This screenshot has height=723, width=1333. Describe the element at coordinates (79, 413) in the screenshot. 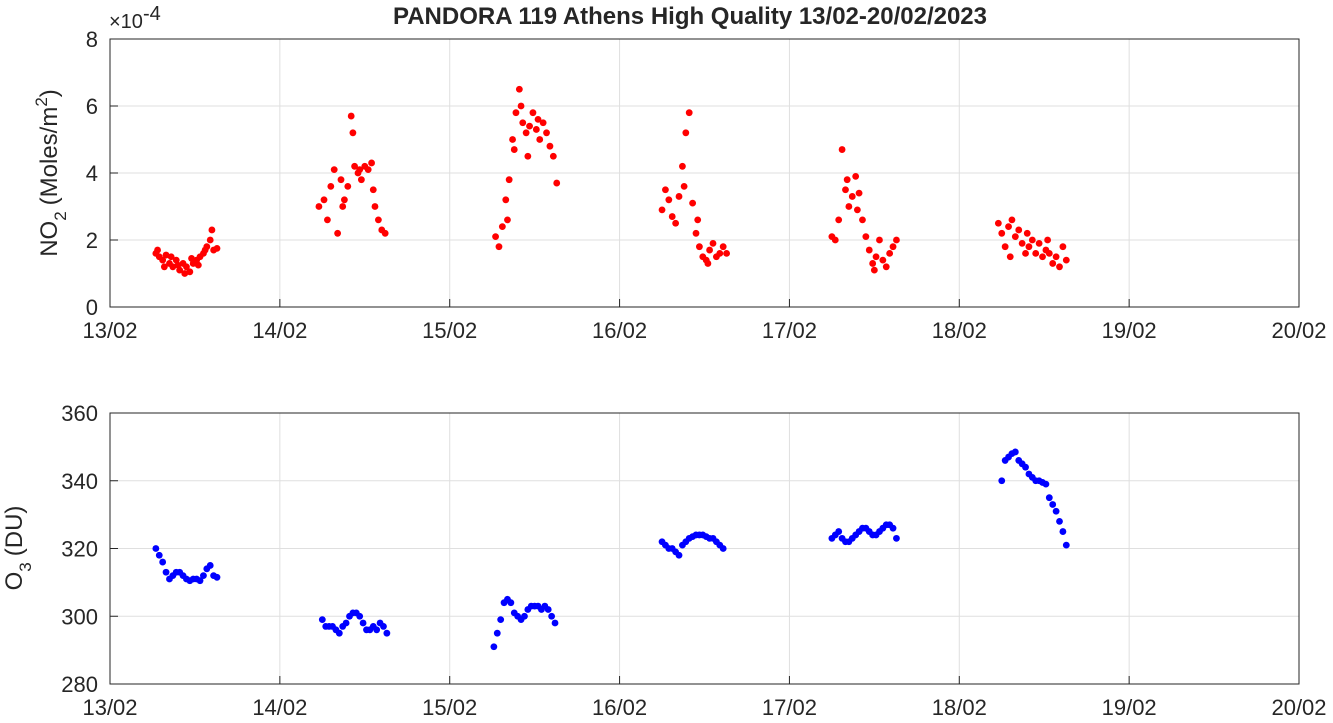

I see `o3-y-tick-label: 360` at that location.